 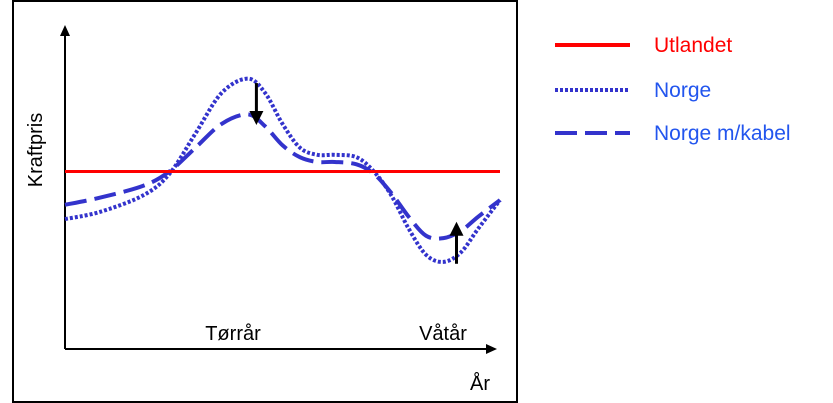 I want to click on legend-item: Norge m/kabel, so click(x=673, y=133).